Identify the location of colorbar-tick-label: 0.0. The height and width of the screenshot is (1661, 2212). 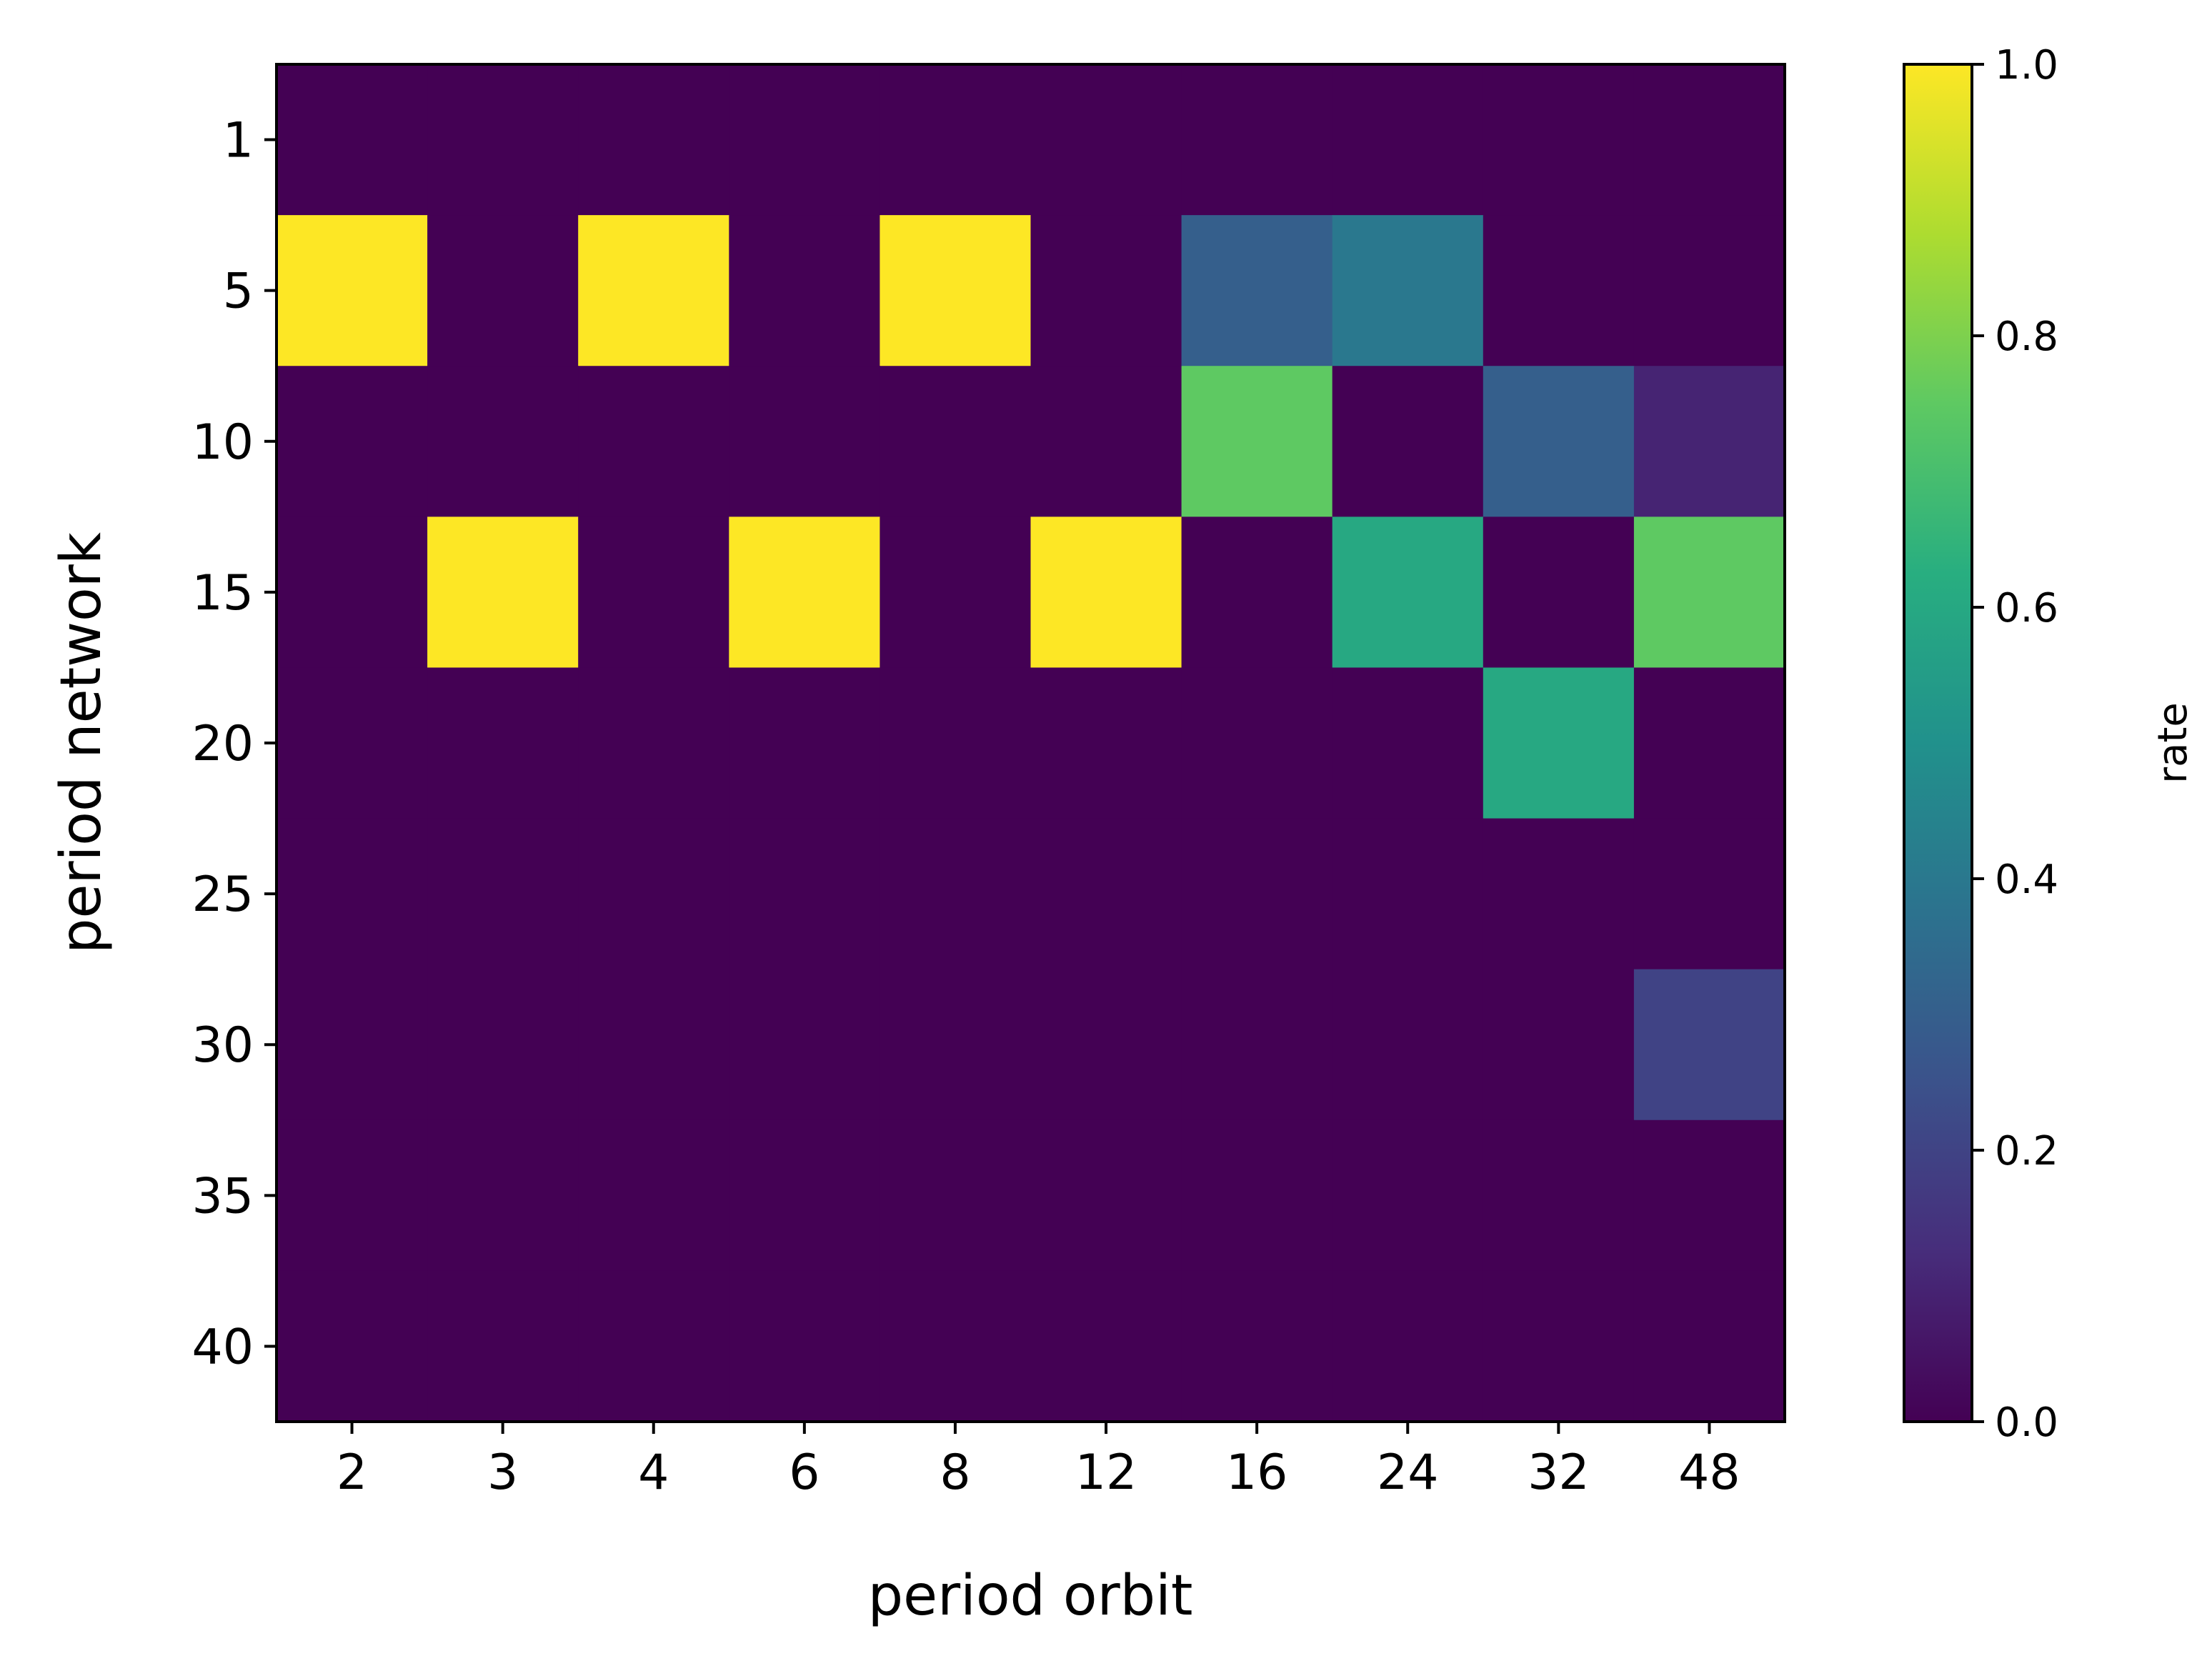
(2026, 1423).